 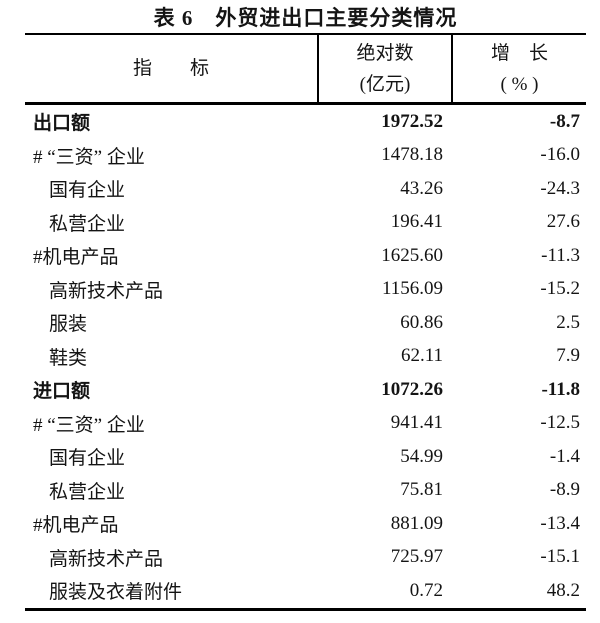 I want to click on table-row: # “三资” 企业 1478.18 -16.0, so click(x=305, y=156).